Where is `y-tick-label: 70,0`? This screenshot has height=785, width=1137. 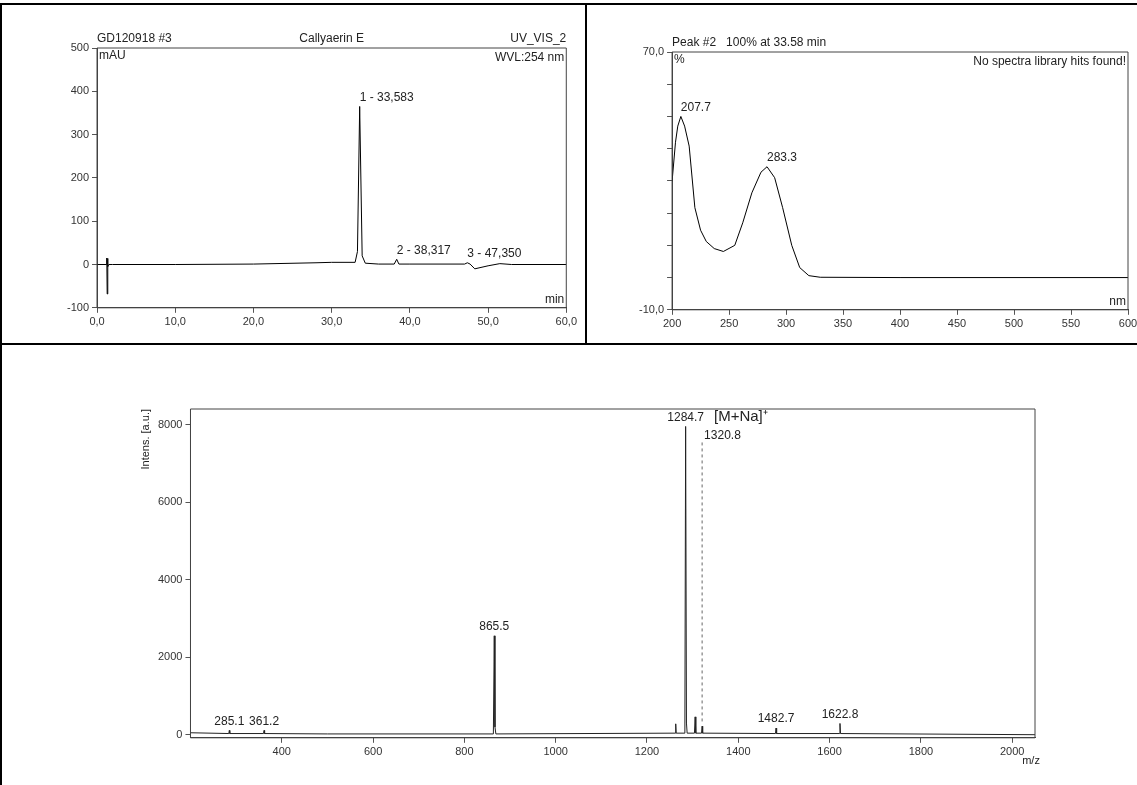 y-tick-label: 70,0 is located at coordinates (653, 51).